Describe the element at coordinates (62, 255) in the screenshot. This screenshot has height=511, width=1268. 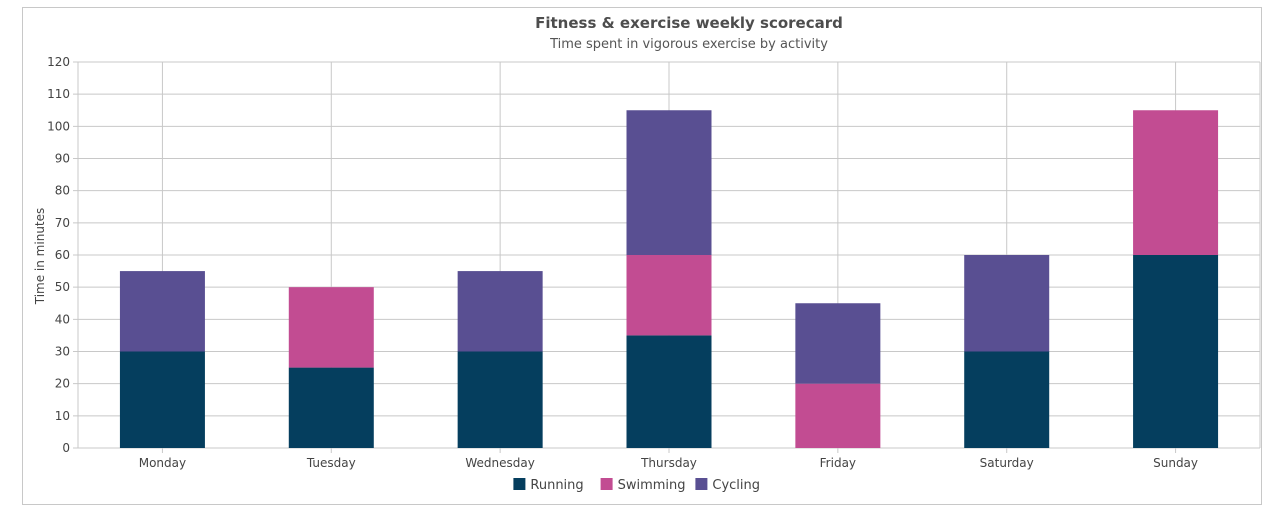
I see `y-tick-label: 60` at that location.